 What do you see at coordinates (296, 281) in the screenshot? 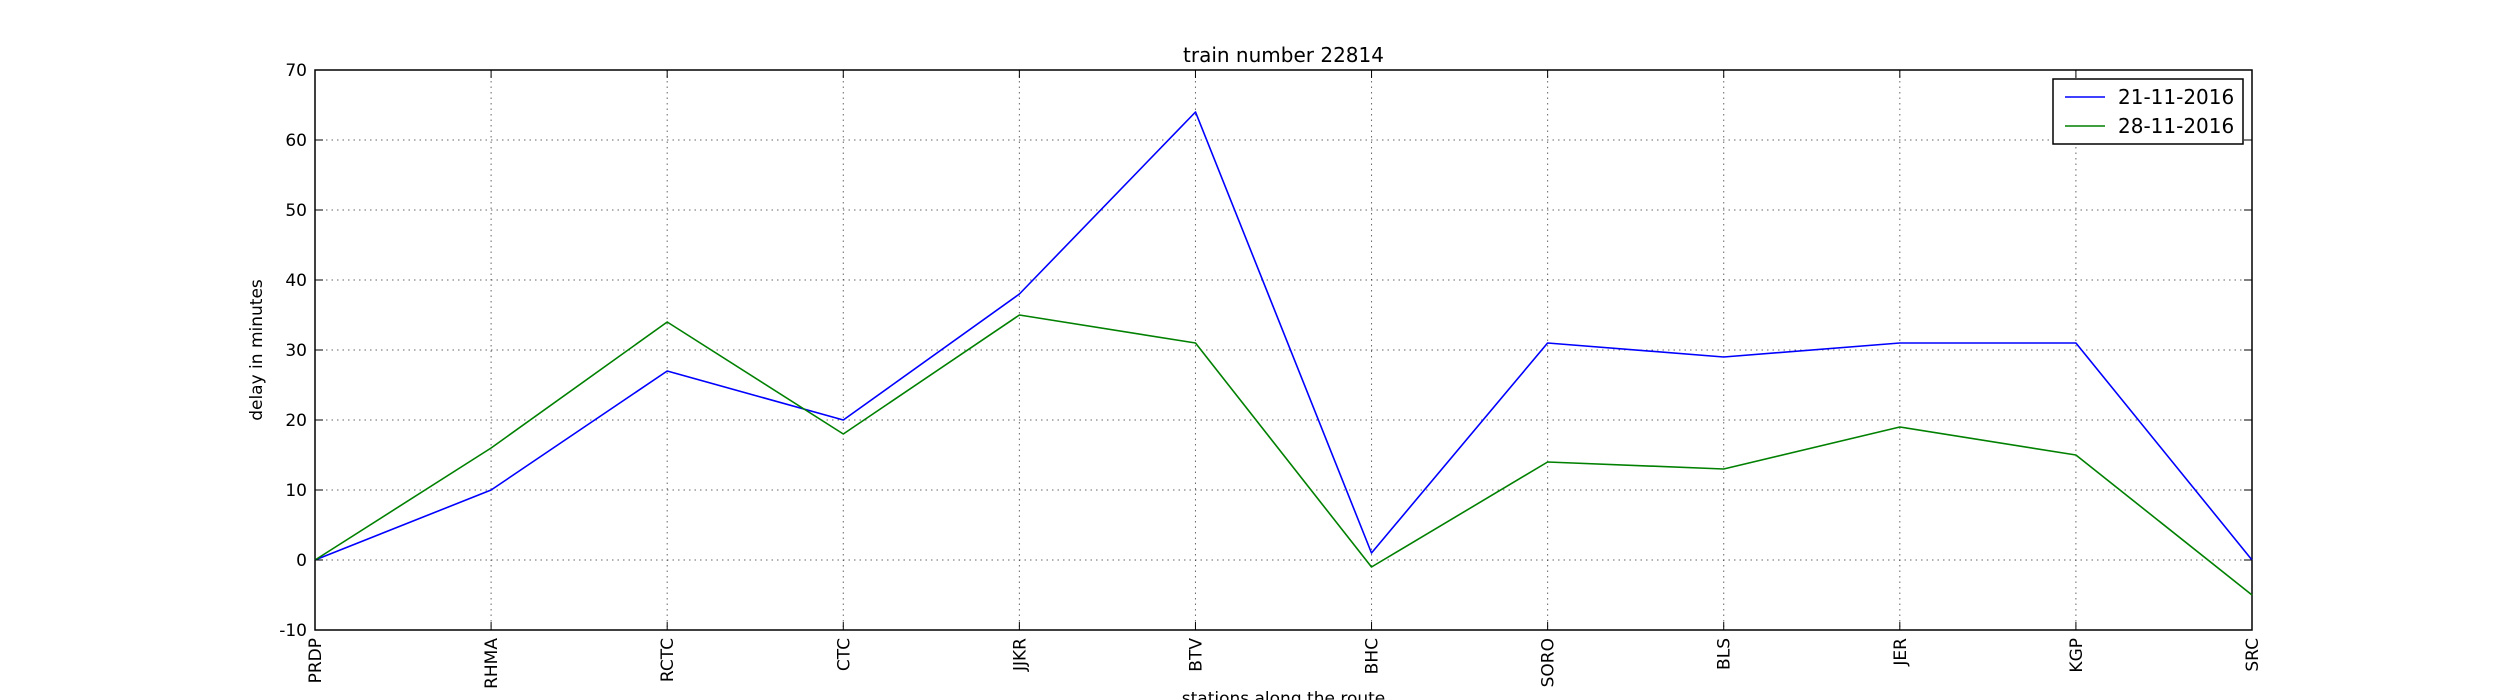
I see `y-tick-label: 40` at bounding box center [296, 281].